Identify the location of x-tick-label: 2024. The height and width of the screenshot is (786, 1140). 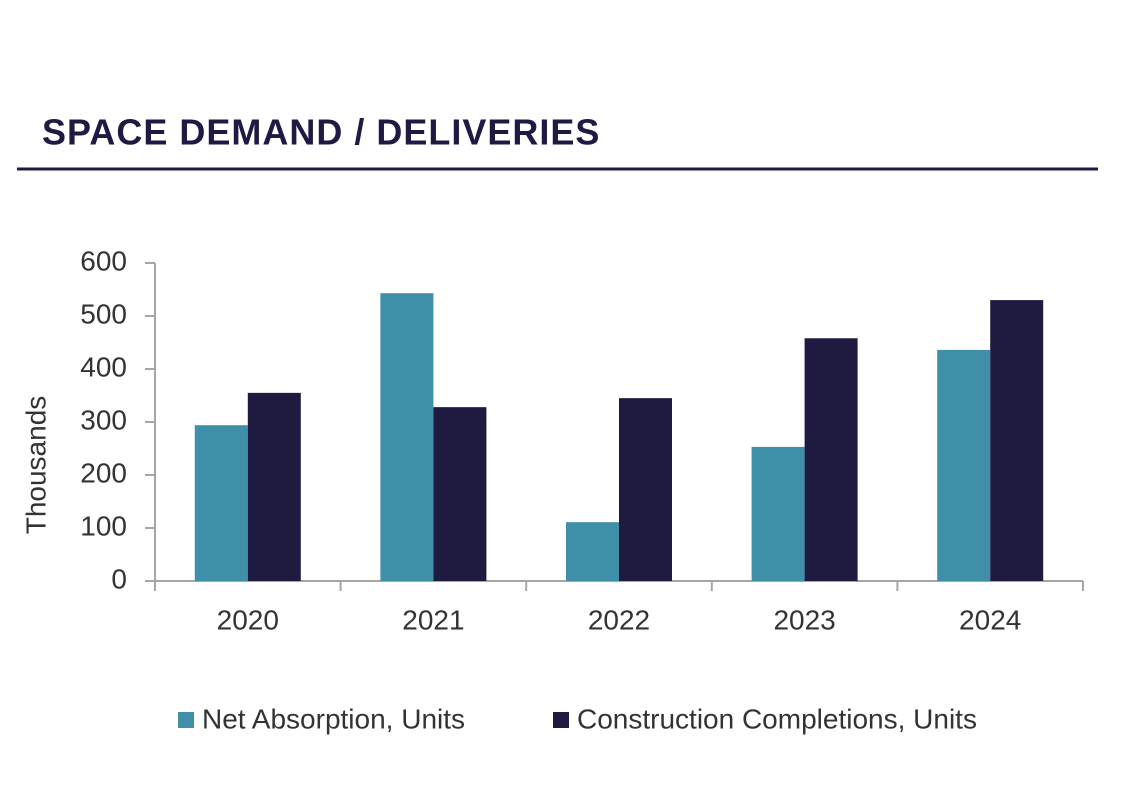
(990, 619).